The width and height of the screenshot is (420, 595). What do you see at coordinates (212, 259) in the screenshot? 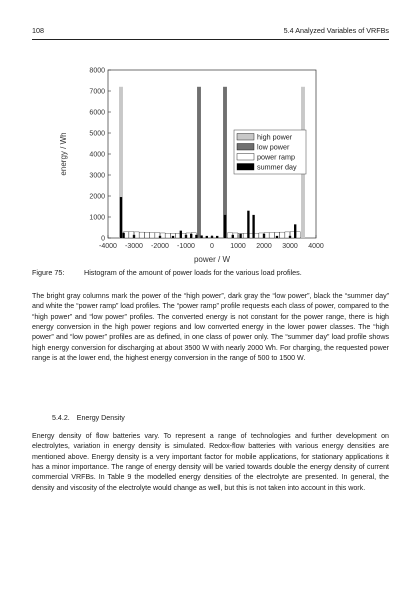
I see `x-axis-label: power / W` at bounding box center [212, 259].